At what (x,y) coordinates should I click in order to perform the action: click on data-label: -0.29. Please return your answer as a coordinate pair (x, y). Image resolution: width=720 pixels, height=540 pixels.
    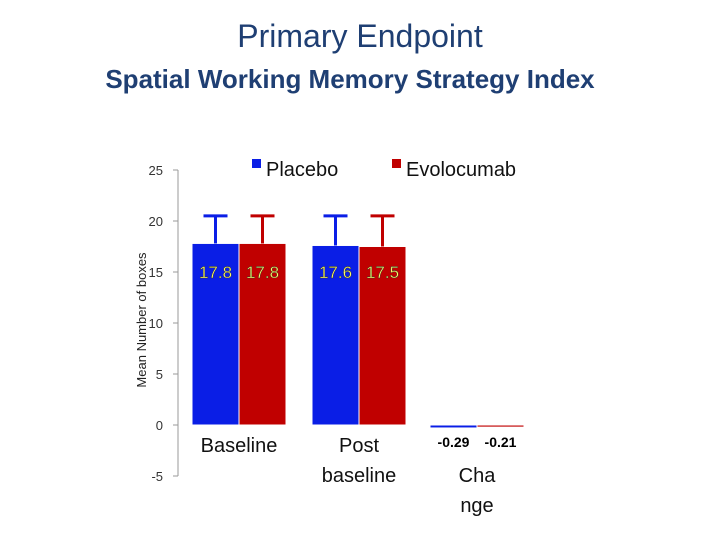
    Looking at the image, I should click on (454, 442).